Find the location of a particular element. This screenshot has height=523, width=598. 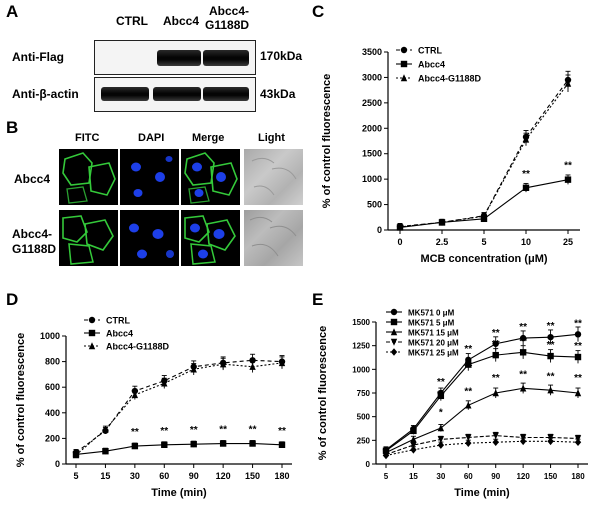

chart-c-ytick-label: 3500 is located at coordinates (372, 52).